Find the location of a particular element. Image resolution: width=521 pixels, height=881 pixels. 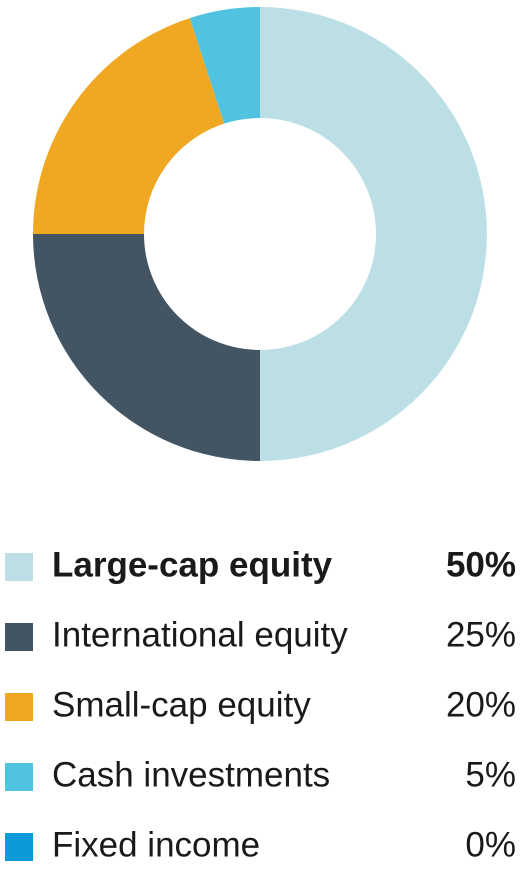

legend-label: Cash investments is located at coordinates (191, 774).